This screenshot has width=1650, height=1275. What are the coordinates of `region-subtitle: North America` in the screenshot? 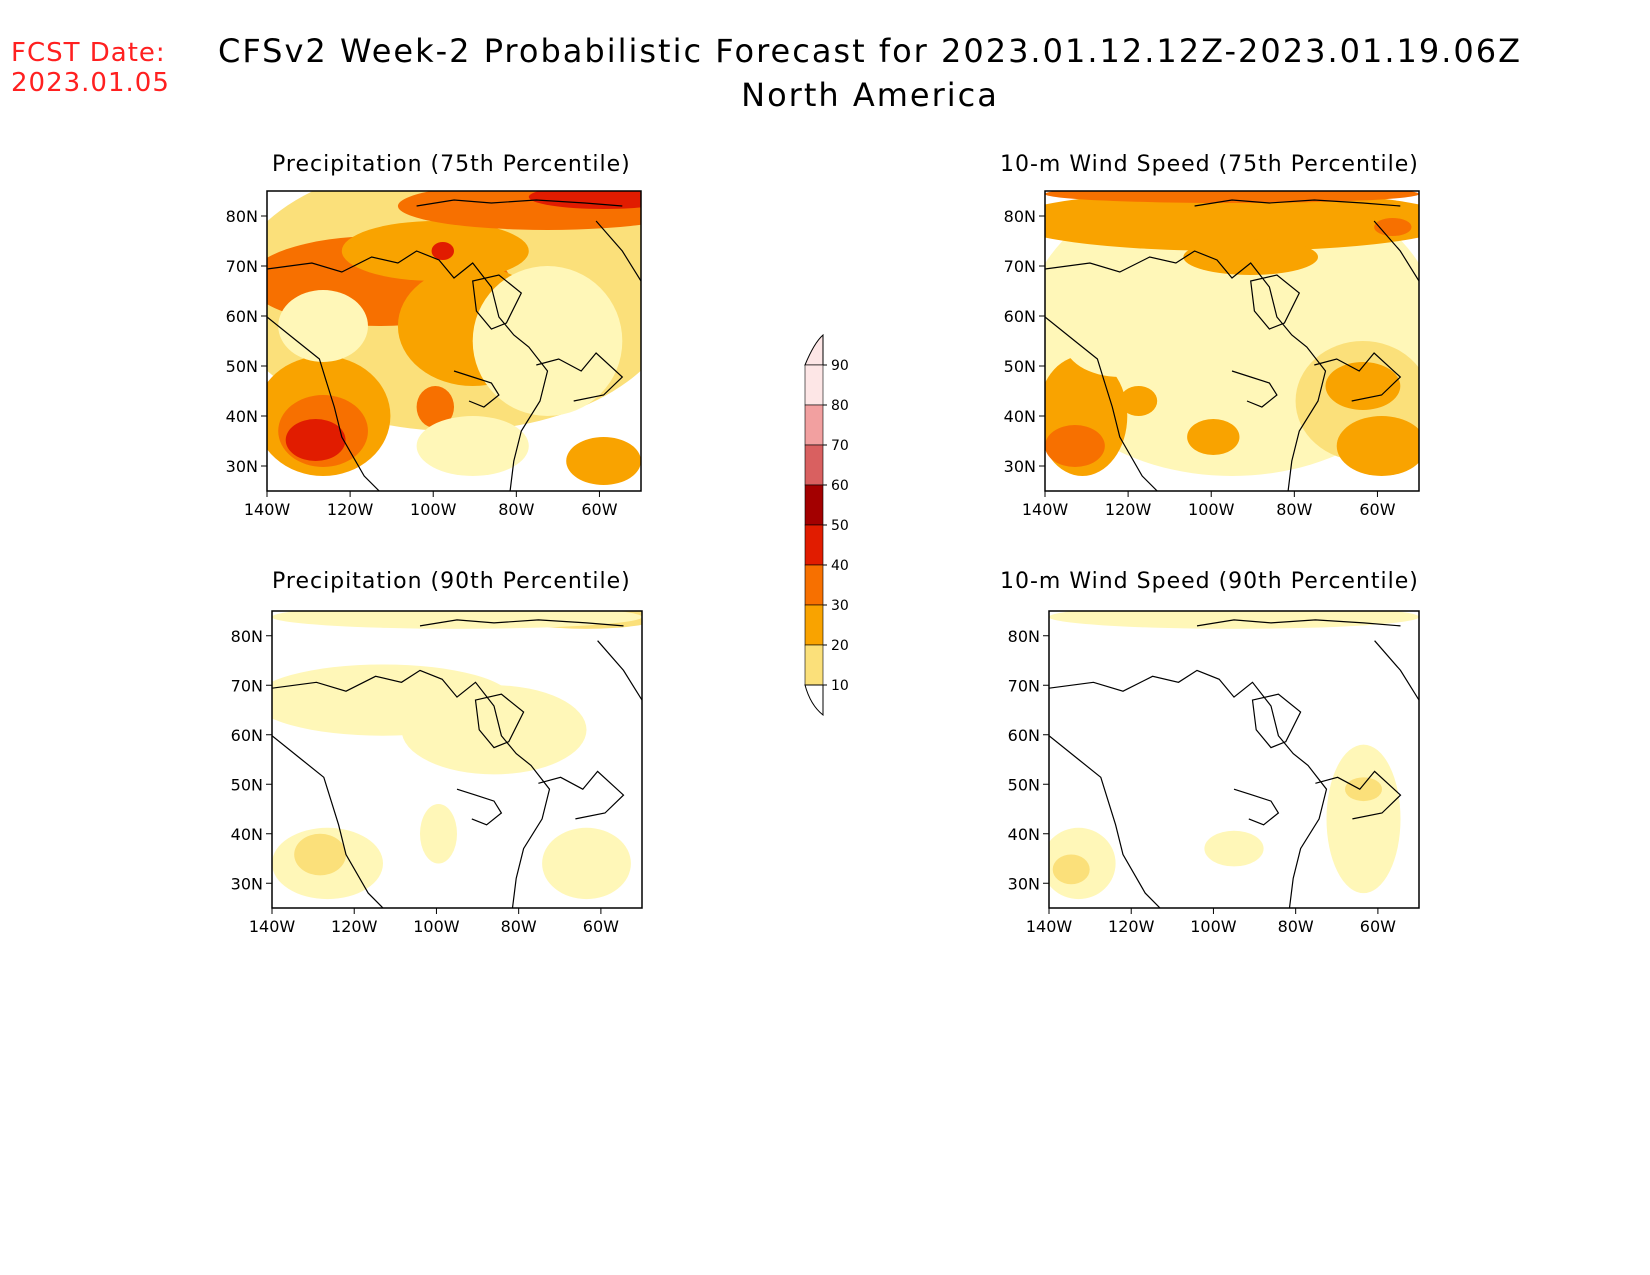 It's located at (870, 95).